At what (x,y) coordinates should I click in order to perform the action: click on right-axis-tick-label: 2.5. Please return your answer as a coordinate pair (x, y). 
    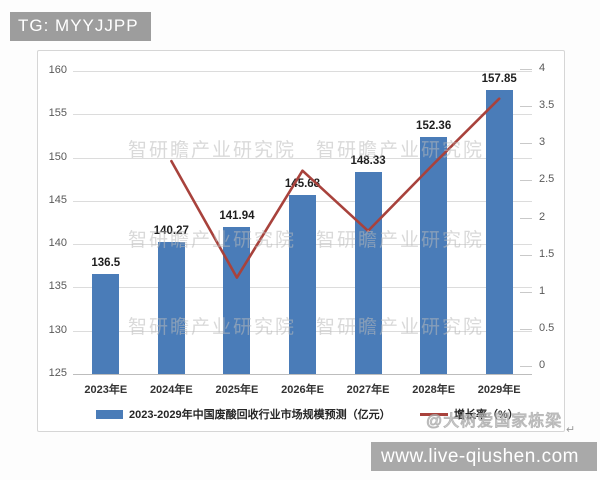
    Looking at the image, I should click on (547, 179).